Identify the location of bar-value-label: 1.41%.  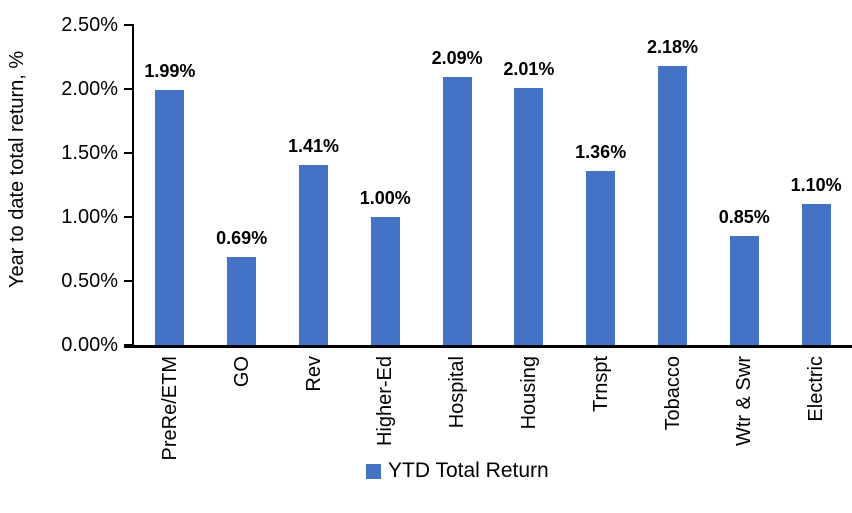
(313, 145).